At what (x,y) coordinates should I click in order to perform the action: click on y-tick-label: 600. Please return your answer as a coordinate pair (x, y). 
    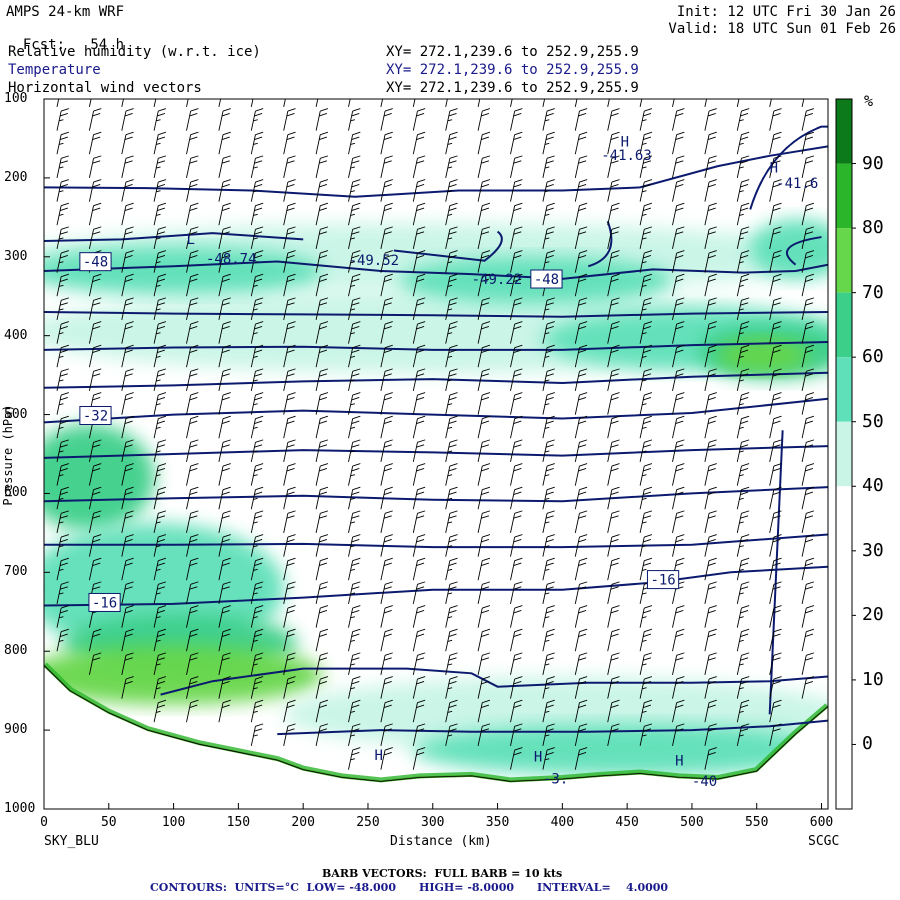
    Looking at the image, I should click on (16, 493).